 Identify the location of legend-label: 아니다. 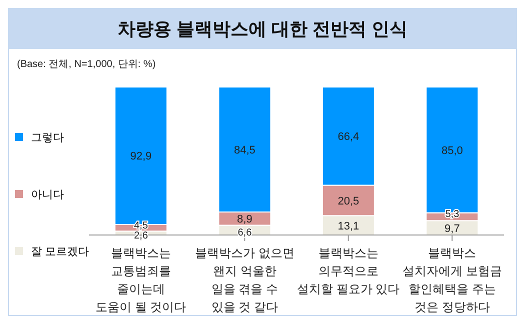
(47, 195).